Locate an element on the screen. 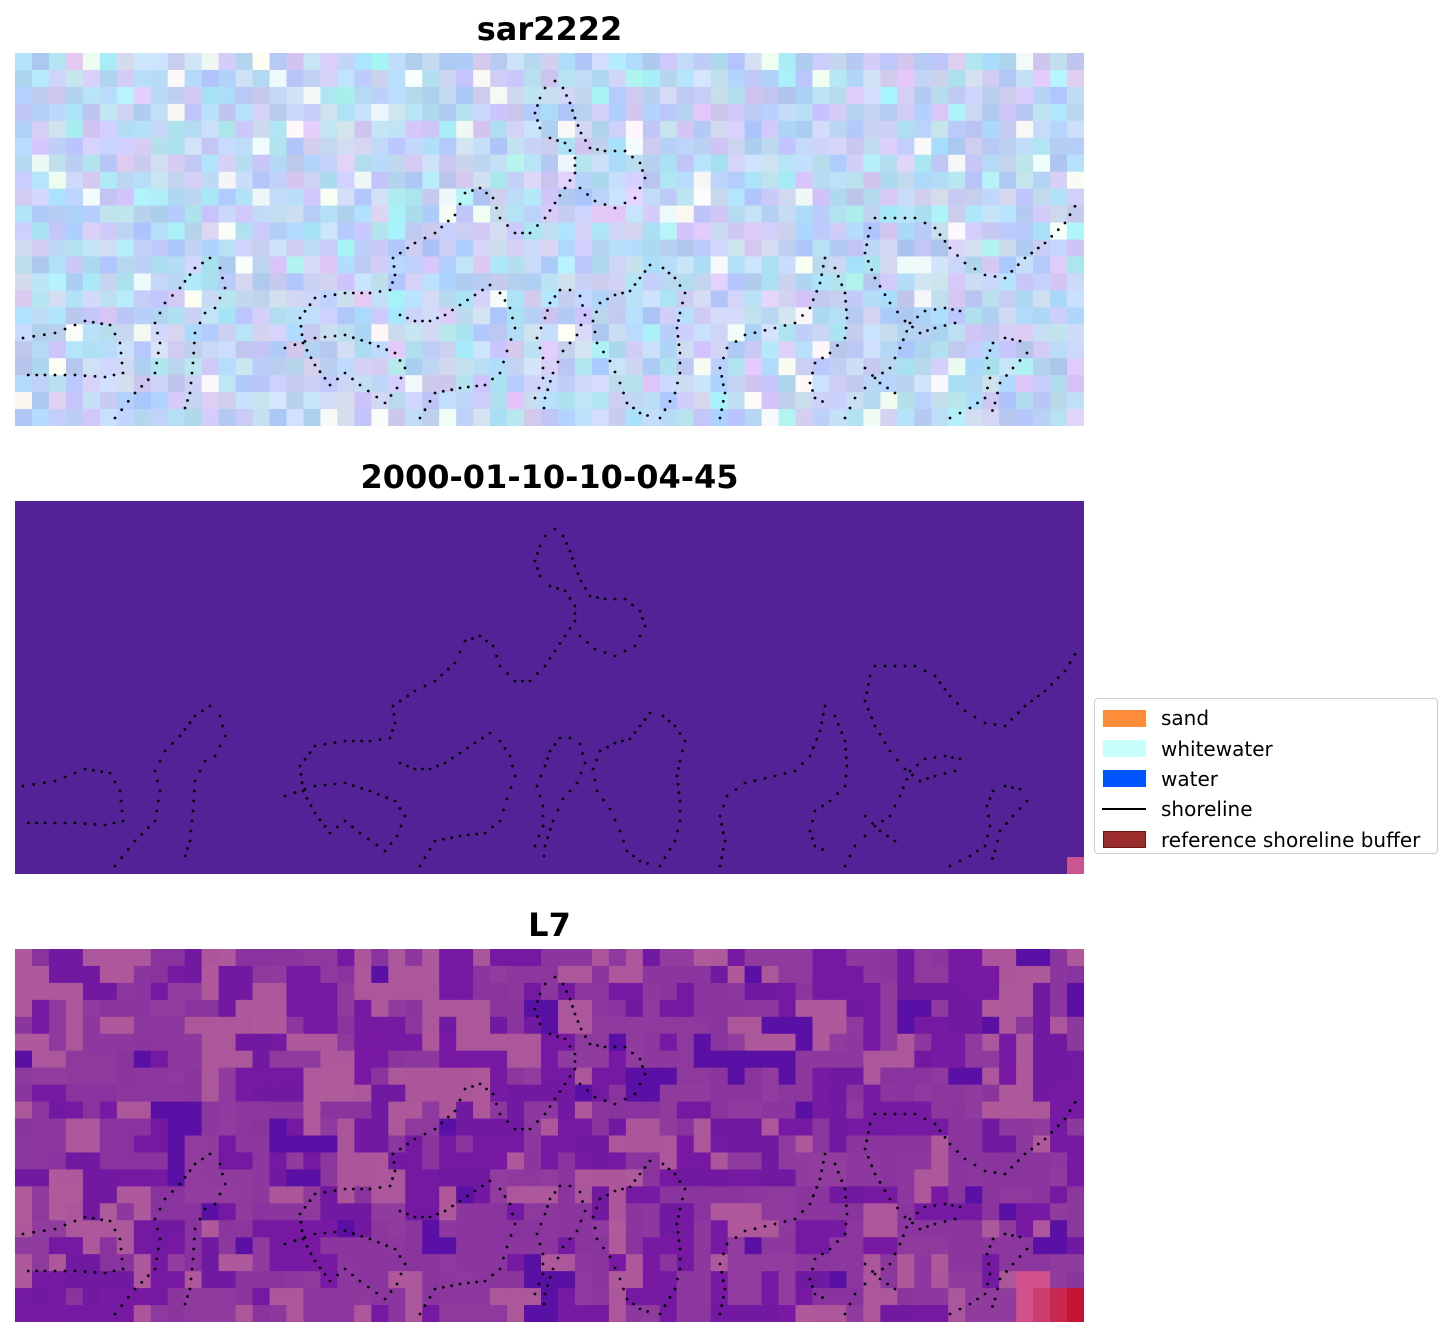  panel-title-sar: sar2222 is located at coordinates (549, 29).